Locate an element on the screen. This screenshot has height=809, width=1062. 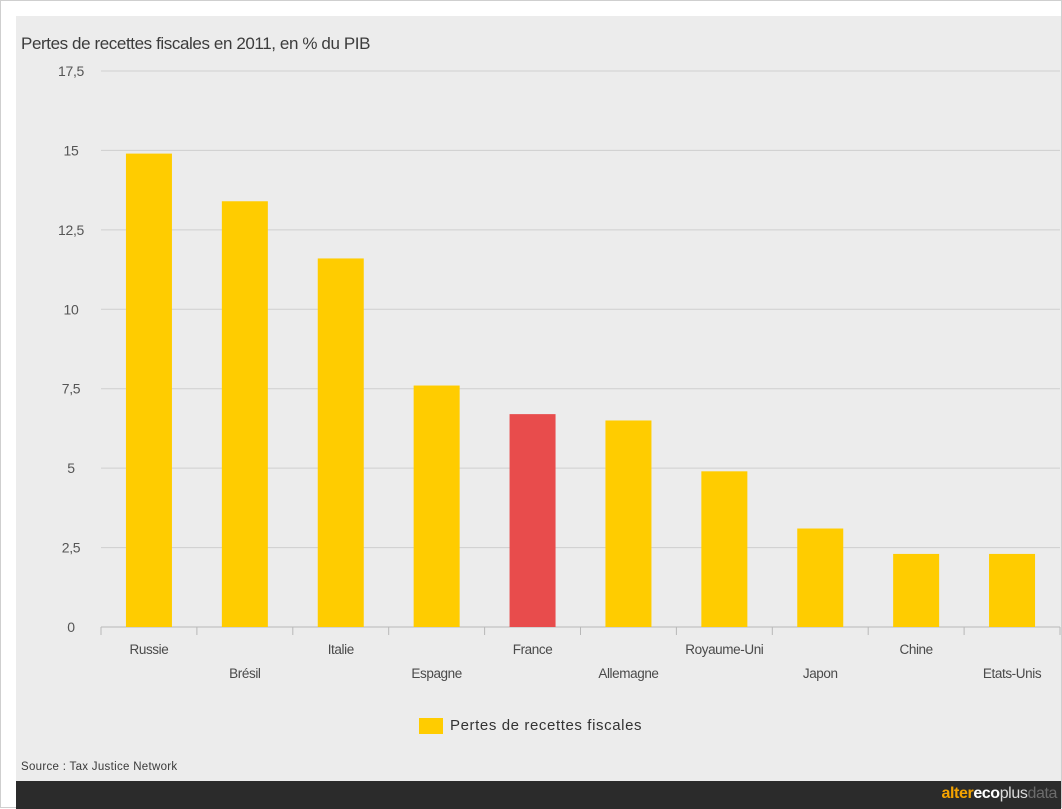
y-tick-label: 17,5 is located at coordinates (71, 71).